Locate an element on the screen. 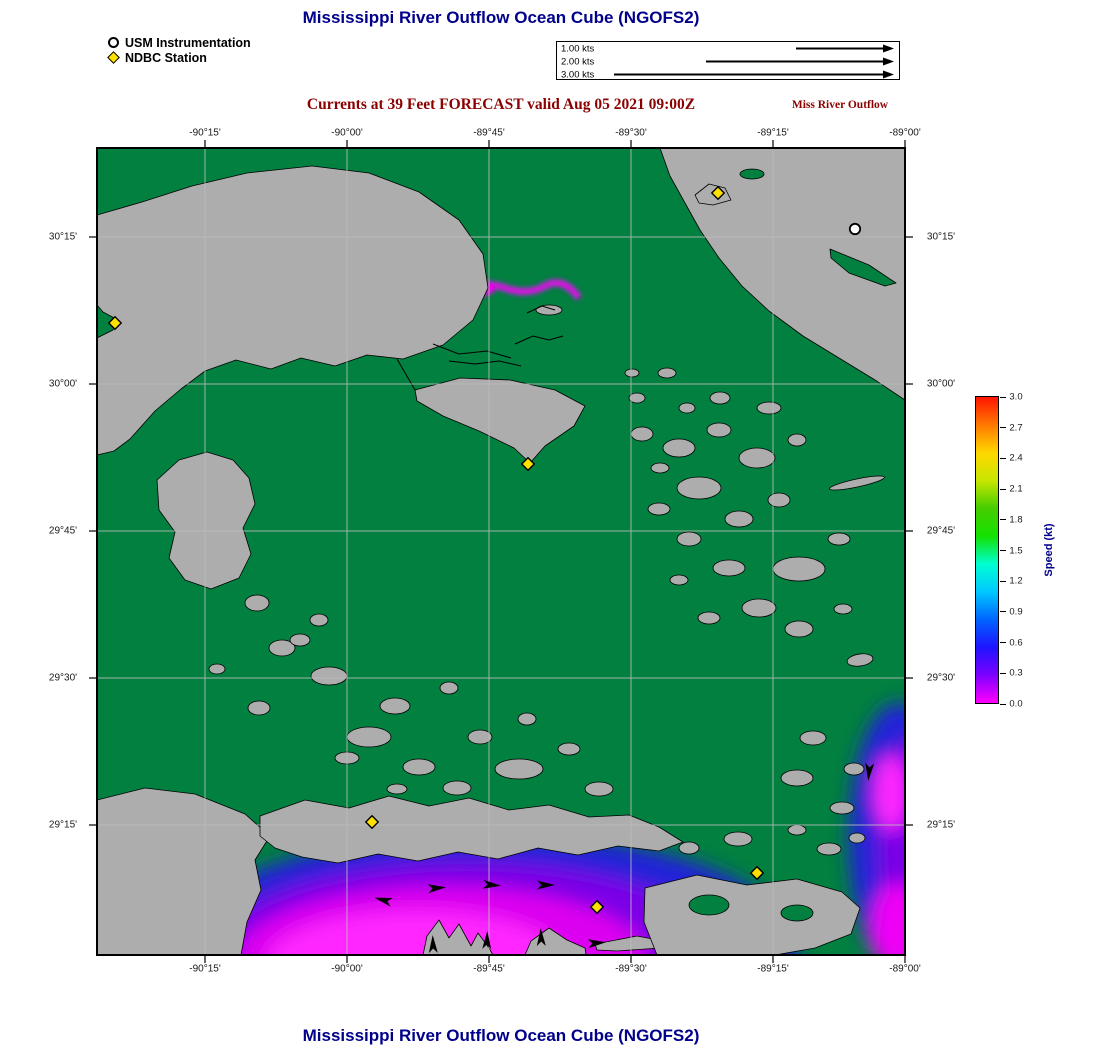 The height and width of the screenshot is (1050, 1100). lat-tick-label-right: 29°45' is located at coordinates (941, 531).